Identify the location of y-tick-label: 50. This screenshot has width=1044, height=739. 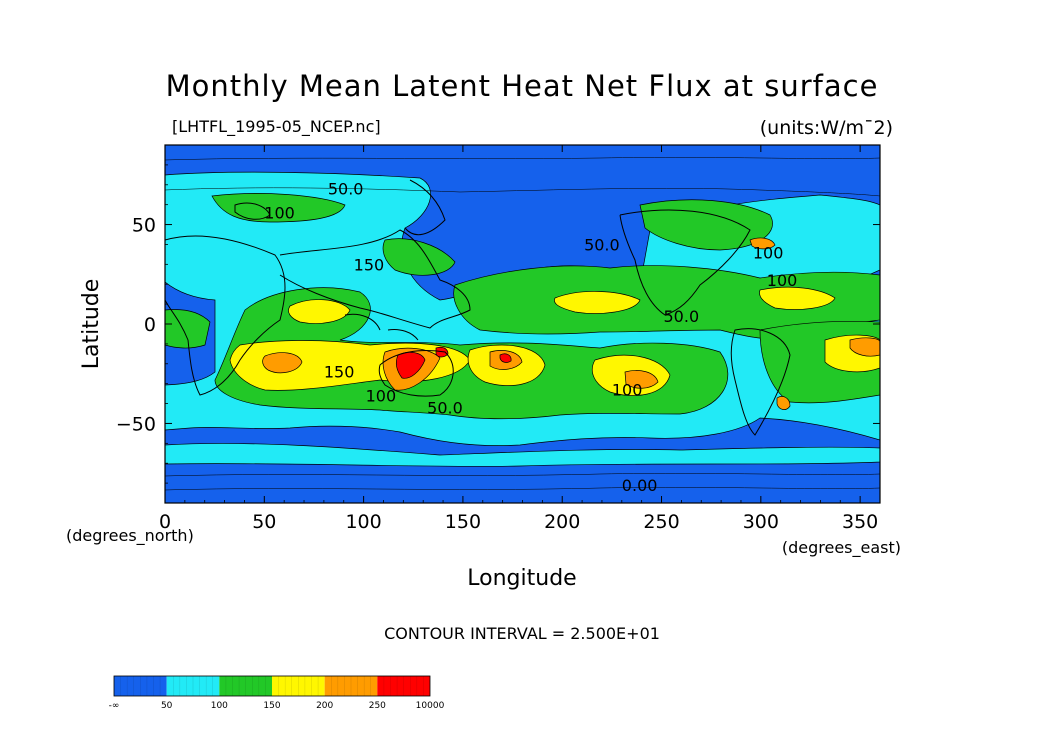
(144, 226).